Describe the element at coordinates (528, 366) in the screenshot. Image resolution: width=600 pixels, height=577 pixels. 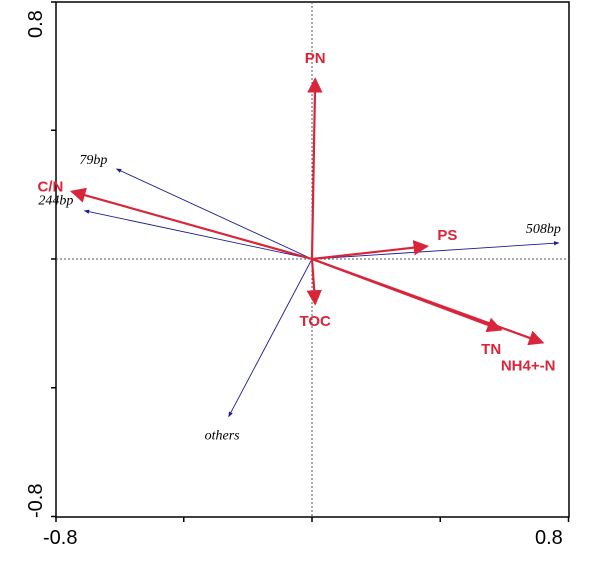
I see `env-label-nh4-n: NH4+-N` at that location.